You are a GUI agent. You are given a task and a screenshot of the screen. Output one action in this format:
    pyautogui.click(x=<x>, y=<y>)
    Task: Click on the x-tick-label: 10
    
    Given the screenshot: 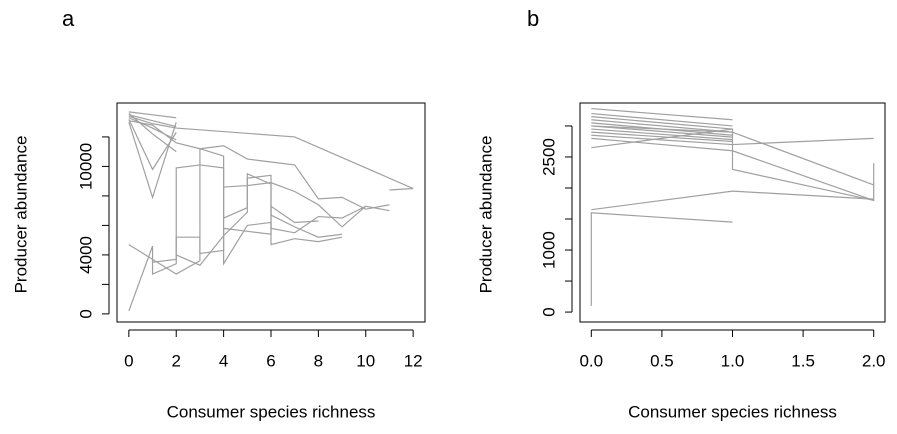 What is the action you would take?
    pyautogui.click(x=365, y=360)
    